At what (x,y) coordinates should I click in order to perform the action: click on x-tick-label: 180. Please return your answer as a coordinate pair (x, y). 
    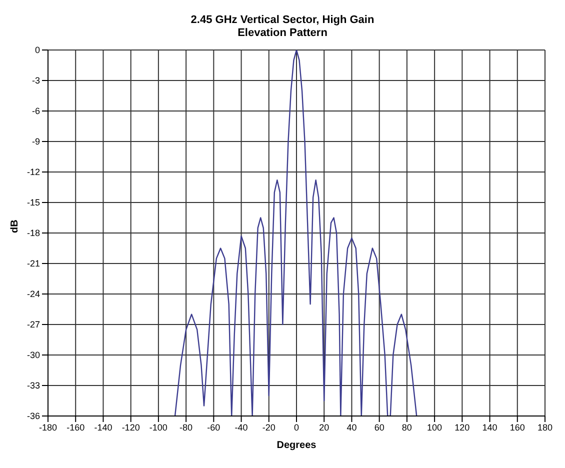
    Looking at the image, I should click on (545, 427).